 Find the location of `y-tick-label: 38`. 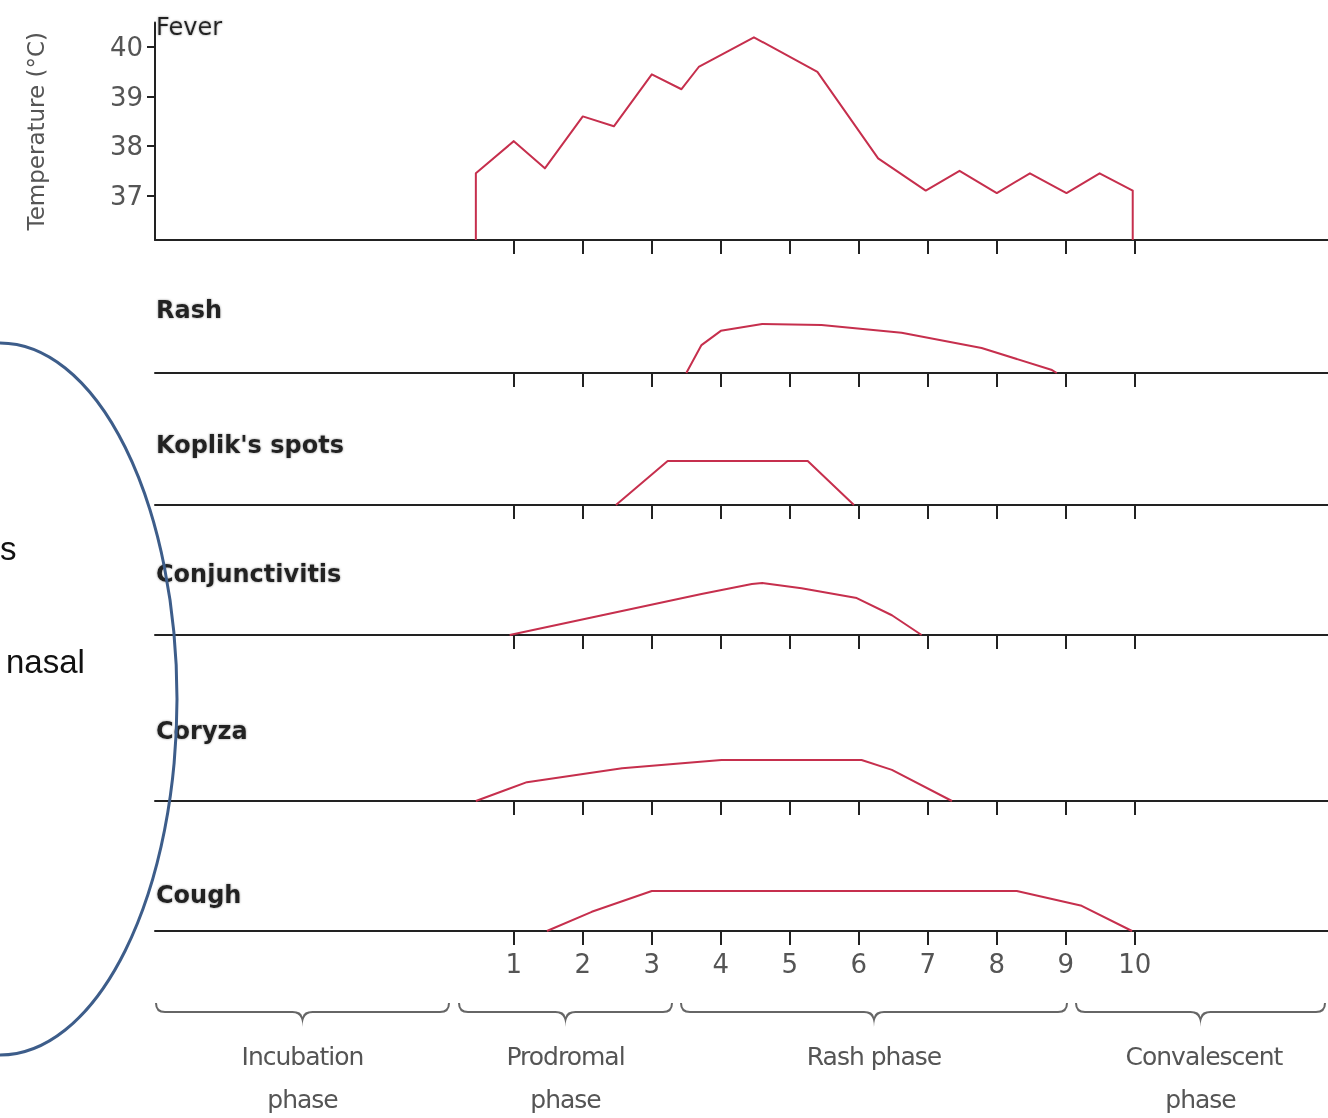

y-tick-label: 38 is located at coordinates (126, 146).